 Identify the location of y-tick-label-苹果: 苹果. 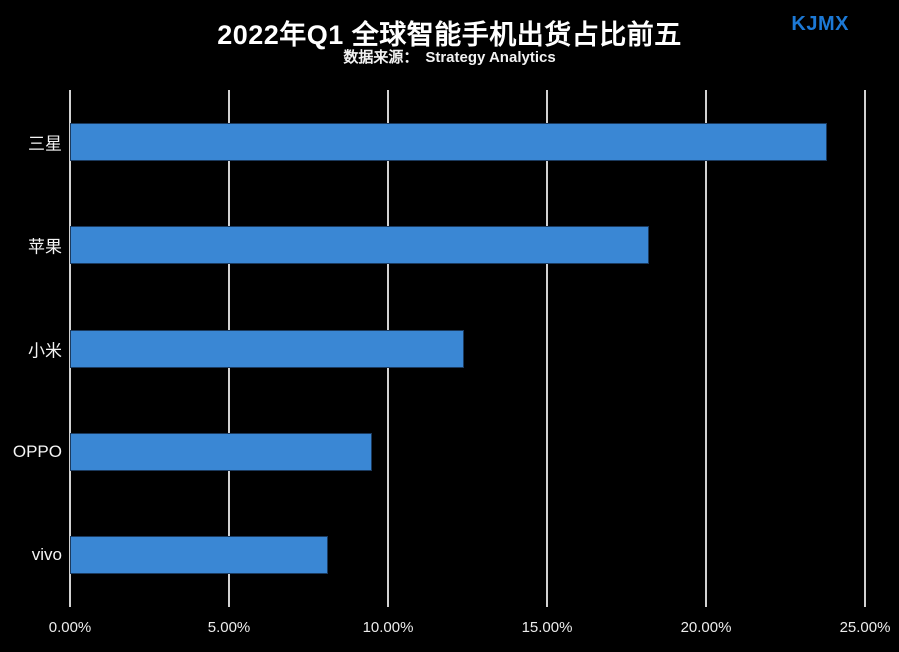
(45, 247).